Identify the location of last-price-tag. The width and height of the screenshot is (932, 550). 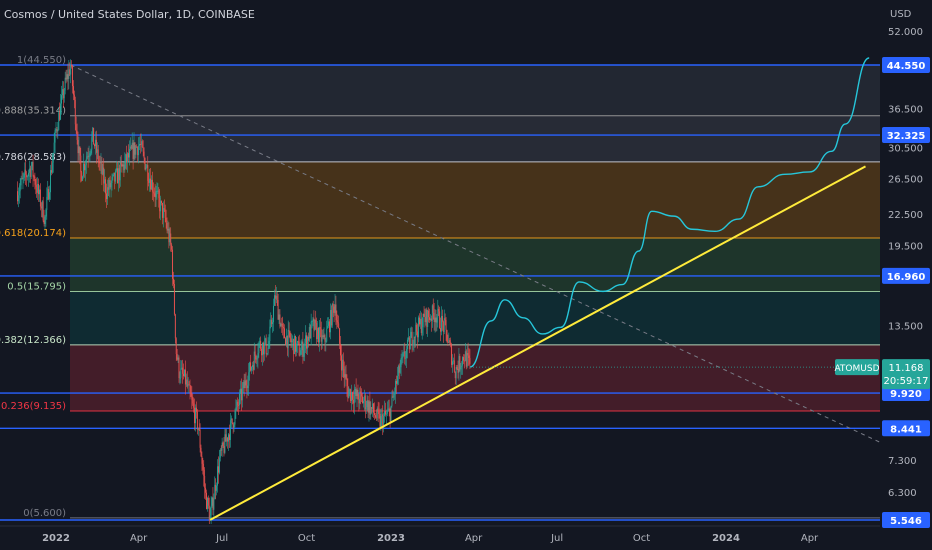
(906, 374).